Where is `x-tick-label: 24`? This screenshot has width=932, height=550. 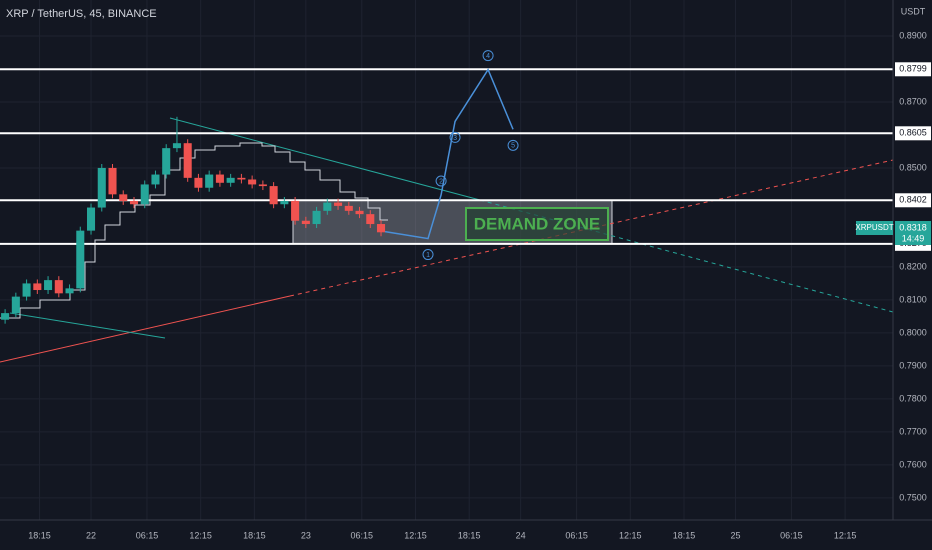 x-tick-label: 24 is located at coordinates (521, 535).